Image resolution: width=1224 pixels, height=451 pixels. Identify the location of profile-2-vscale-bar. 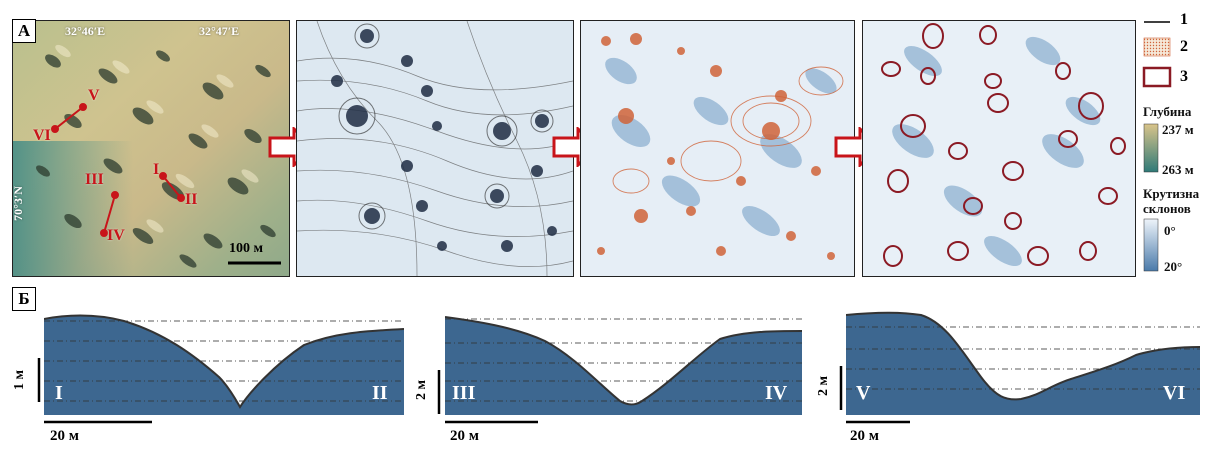
(439, 392).